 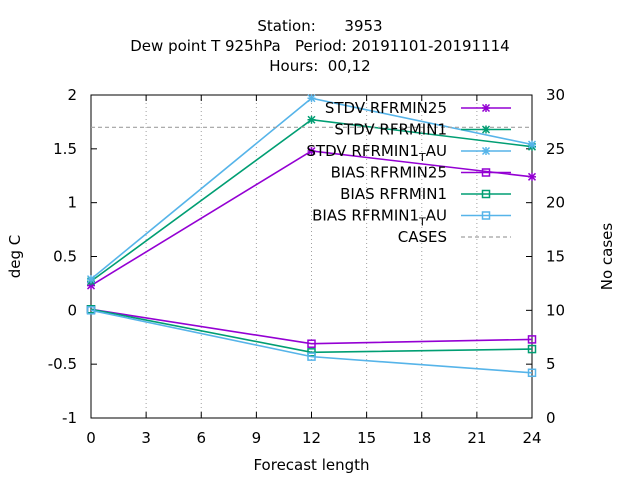 What do you see at coordinates (386, 108) in the screenshot?
I see `legend-label-0: STDV RFRMIN25` at bounding box center [386, 108].